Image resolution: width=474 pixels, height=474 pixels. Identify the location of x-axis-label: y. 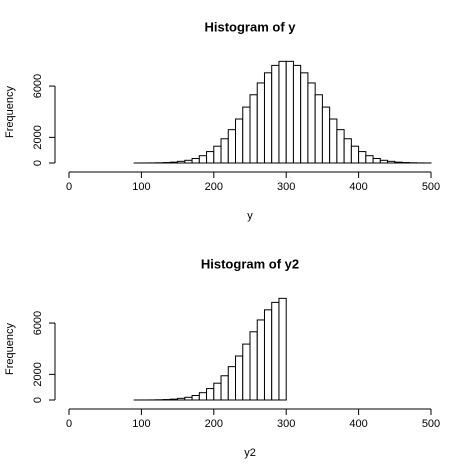
(250, 216).